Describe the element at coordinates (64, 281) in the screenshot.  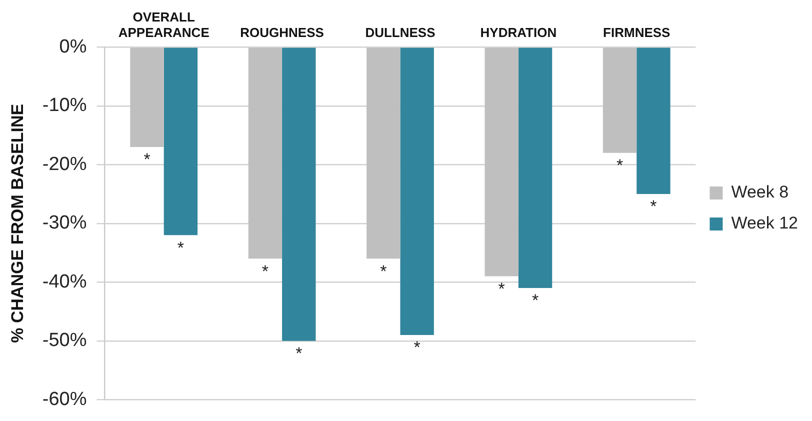
I see `y-tick-label: -40%` at that location.